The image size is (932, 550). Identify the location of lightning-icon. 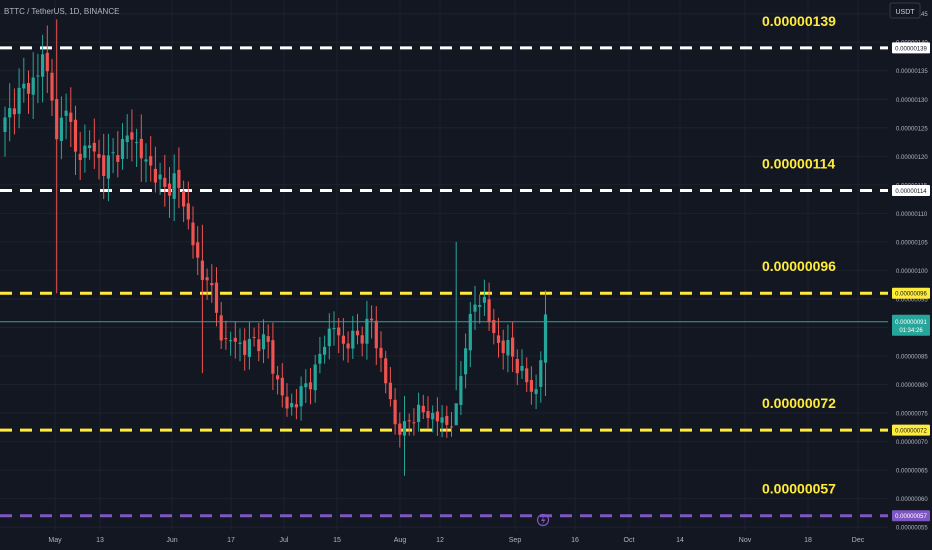
(543, 520).